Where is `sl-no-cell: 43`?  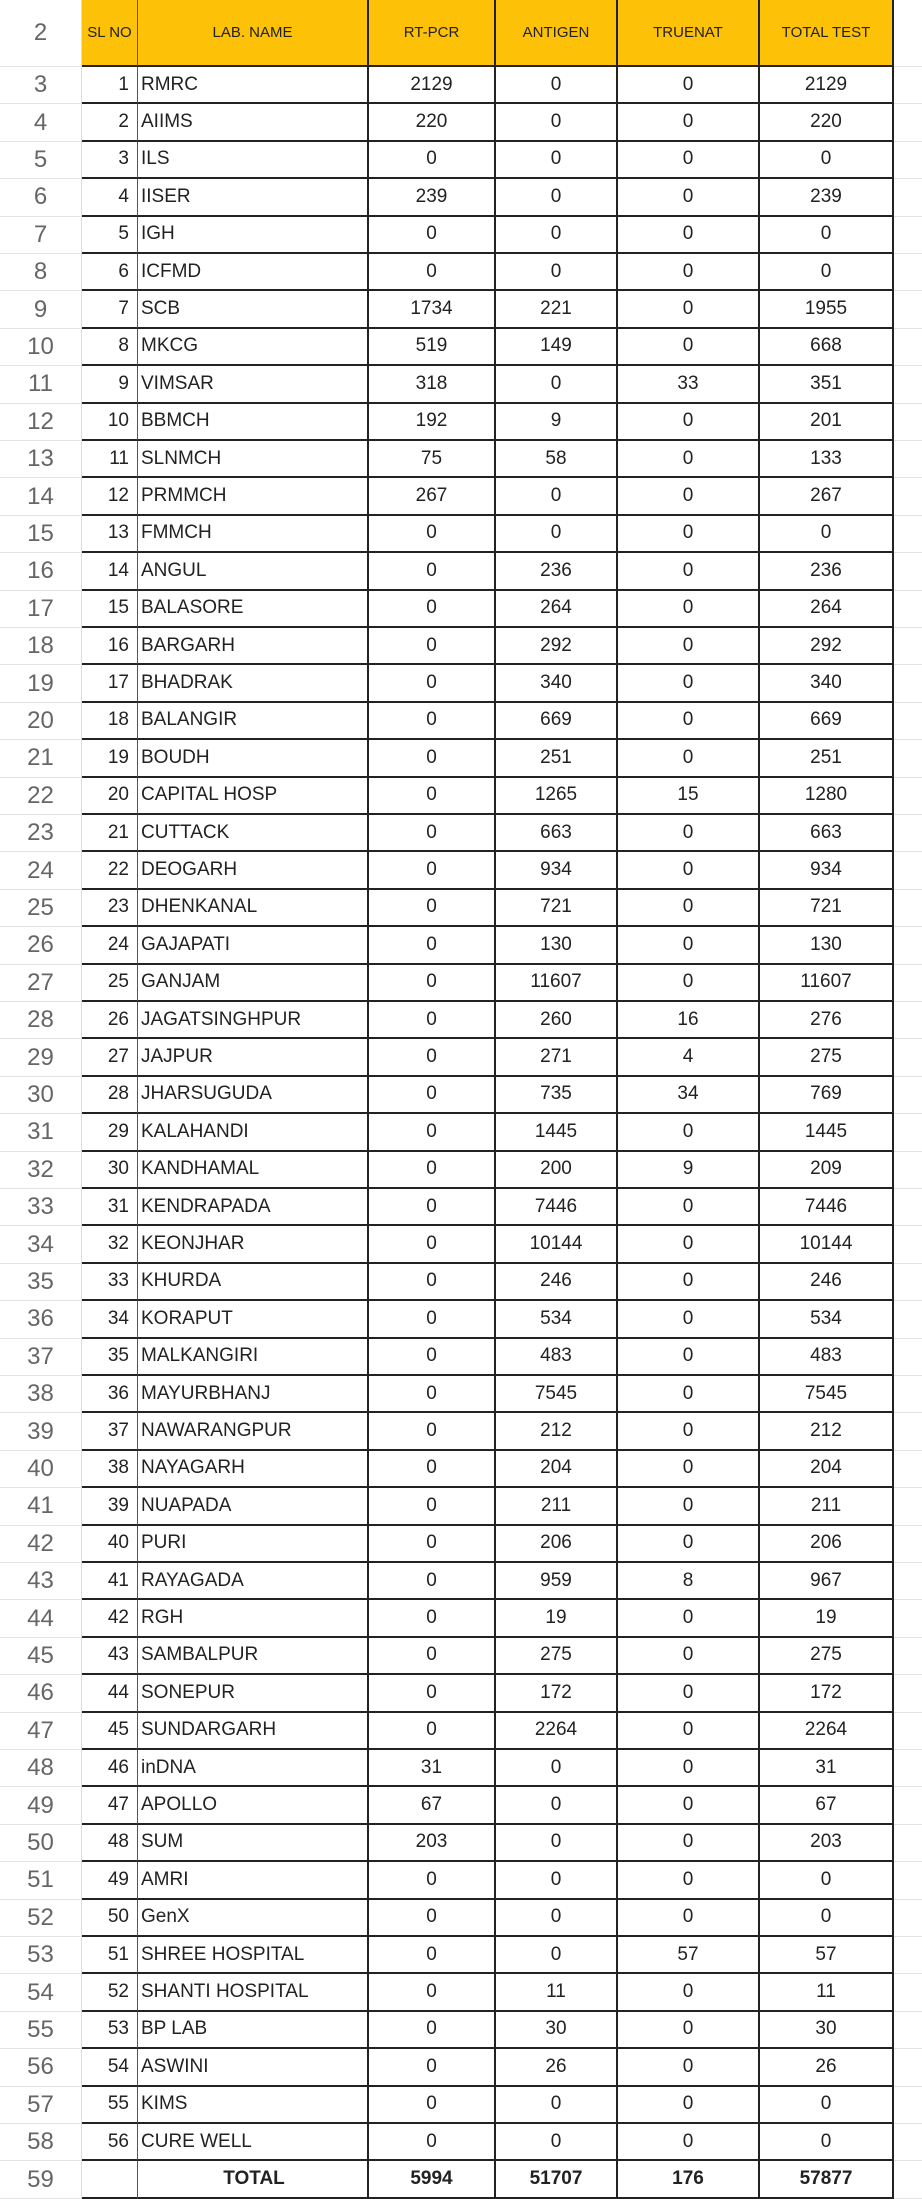 sl-no-cell: 43 is located at coordinates (110, 1656).